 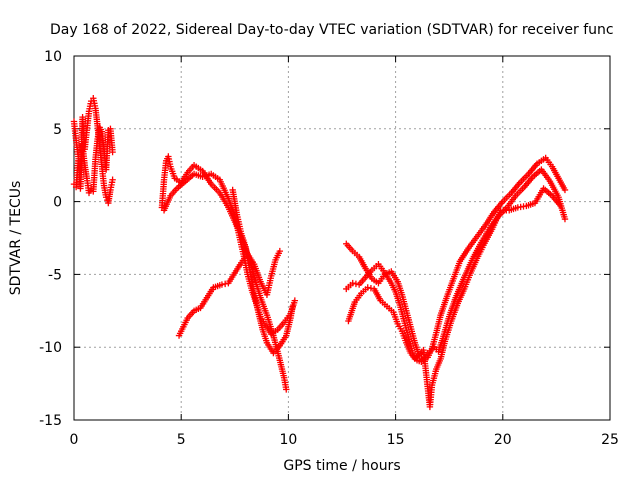 What do you see at coordinates (55, 275) in the screenshot?
I see `y-tick-label: -5` at bounding box center [55, 275].